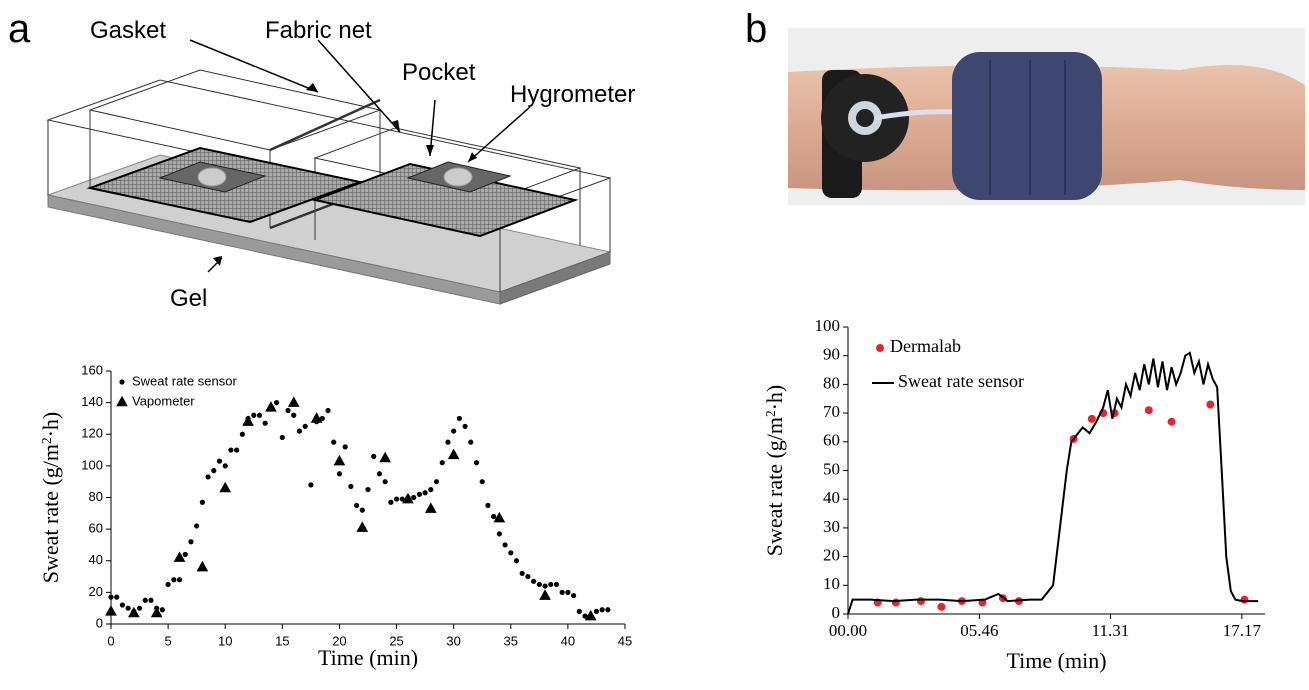 The width and height of the screenshot is (1309, 690). I want to click on x-tick-label: 40, so click(568, 640).